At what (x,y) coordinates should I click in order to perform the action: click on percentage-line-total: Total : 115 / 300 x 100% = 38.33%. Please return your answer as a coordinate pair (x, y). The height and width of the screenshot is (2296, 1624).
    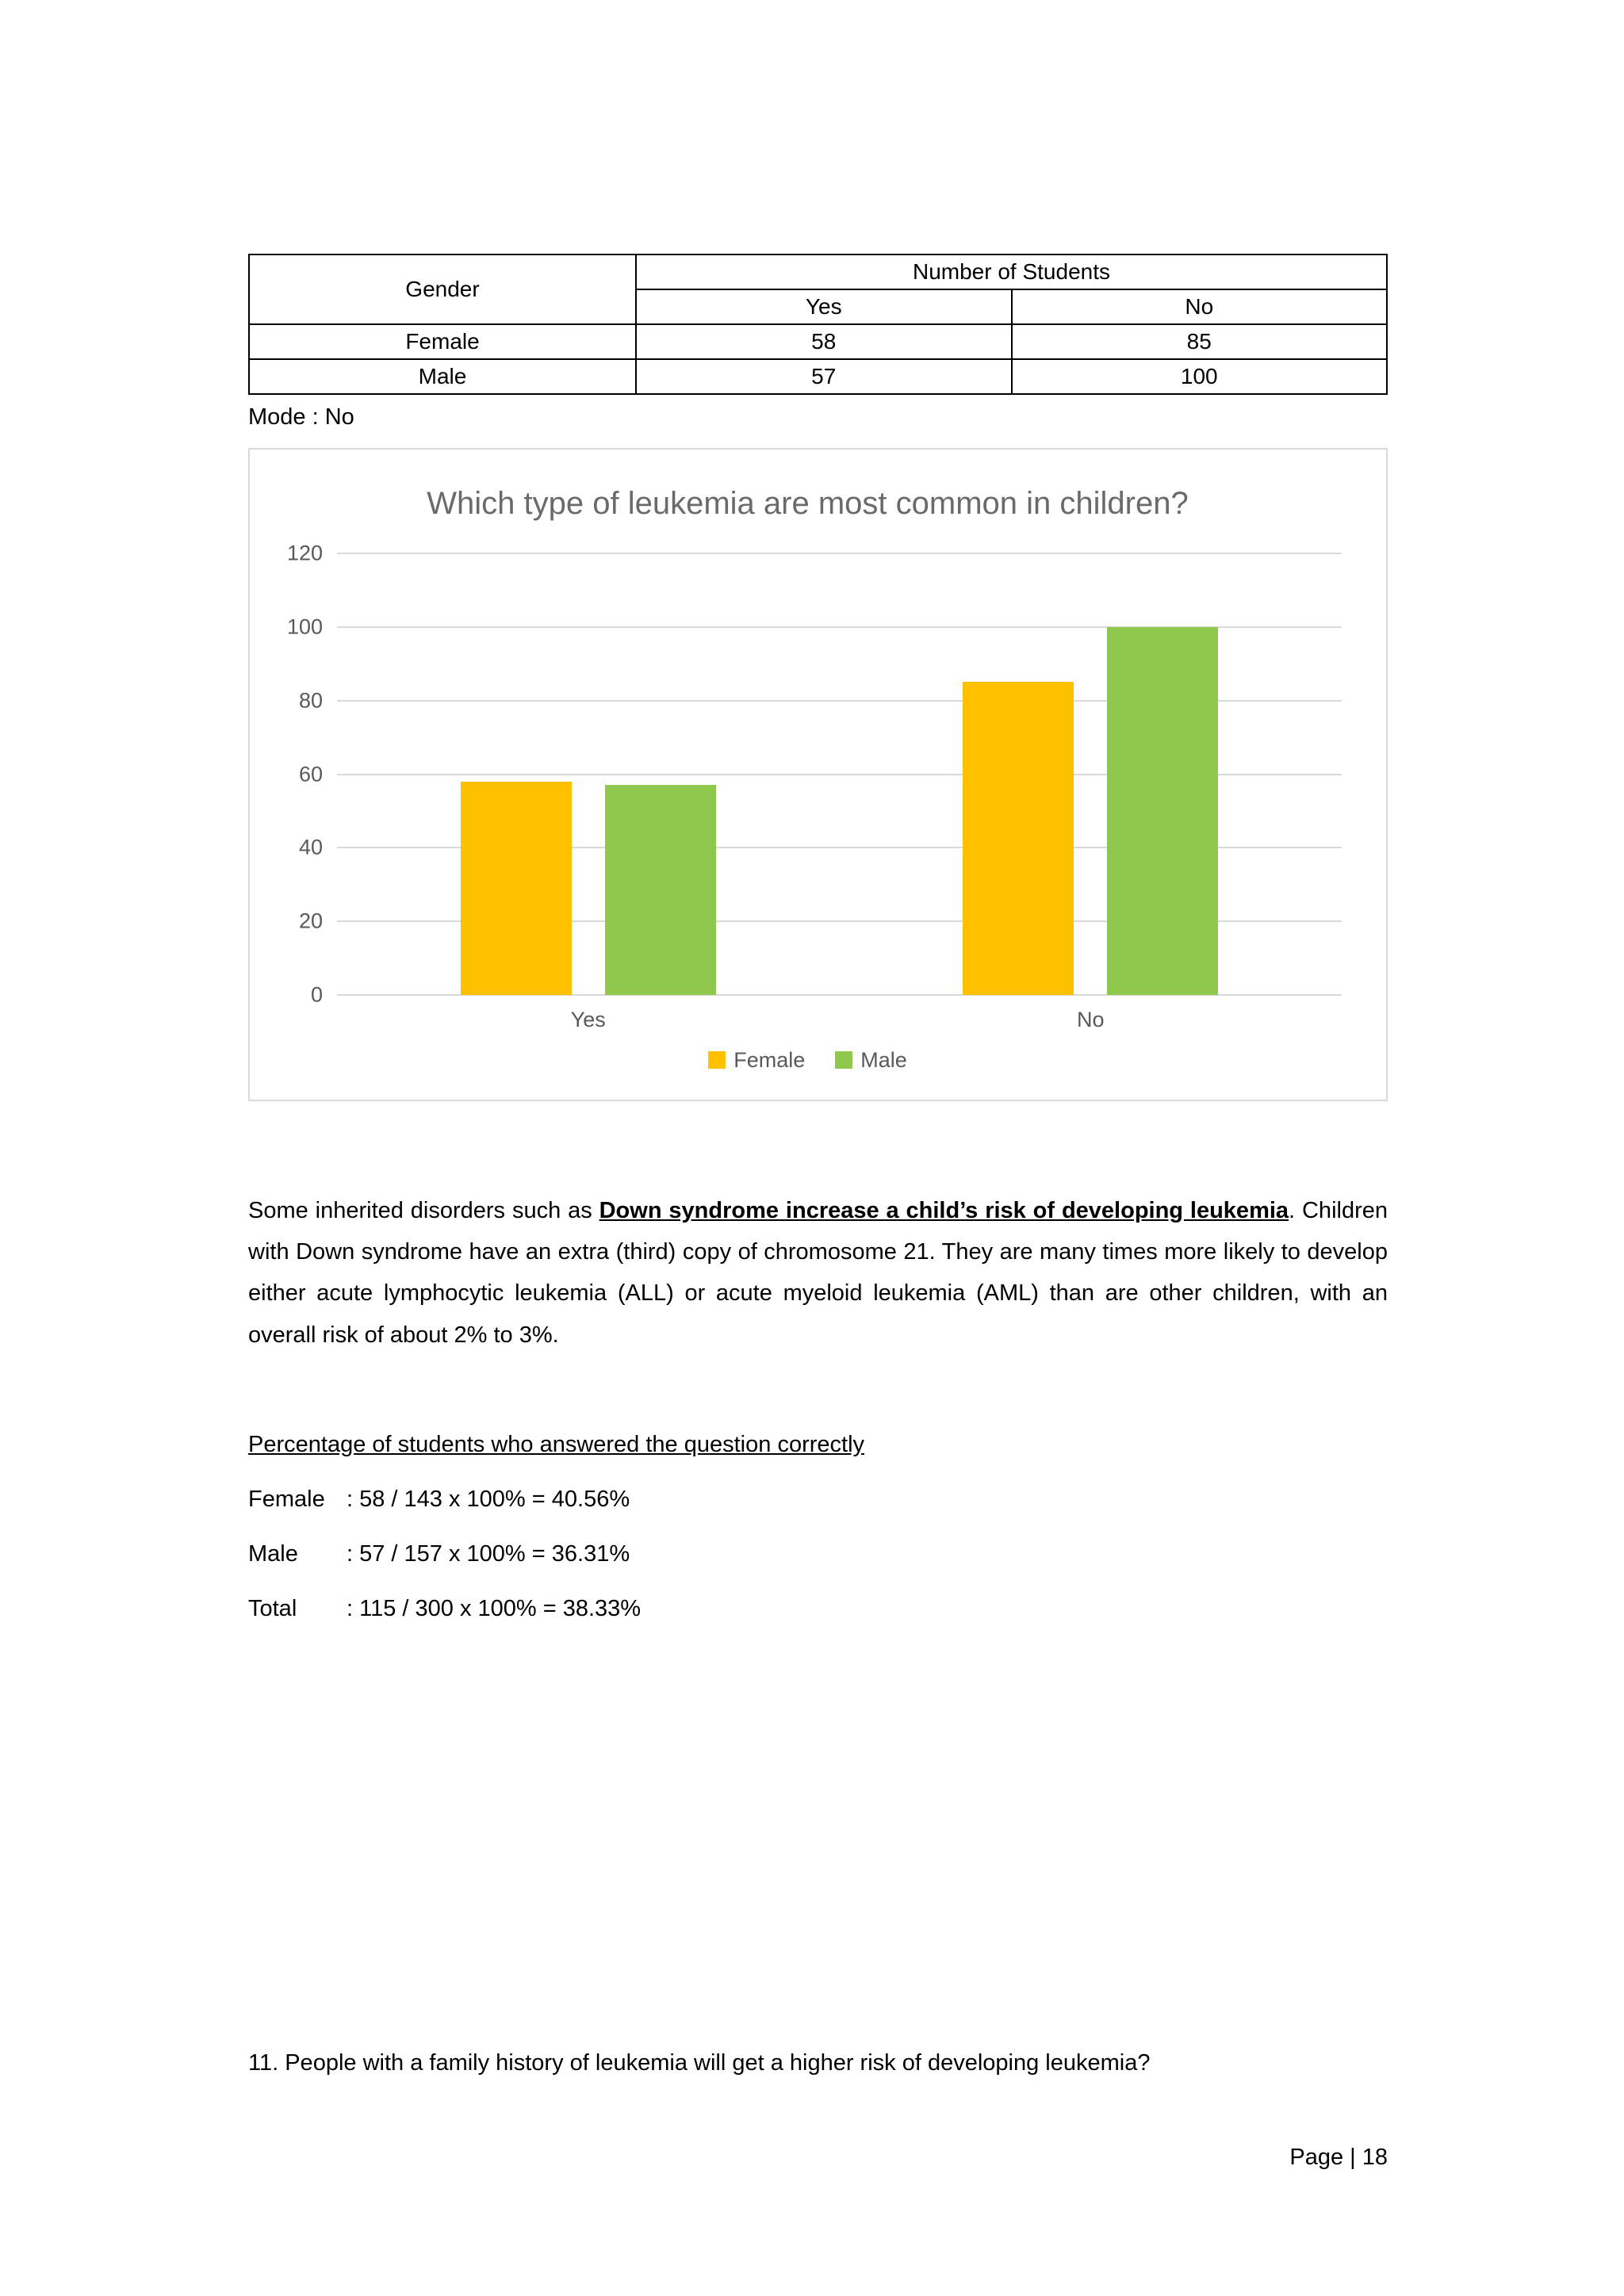
    Looking at the image, I should click on (818, 1609).